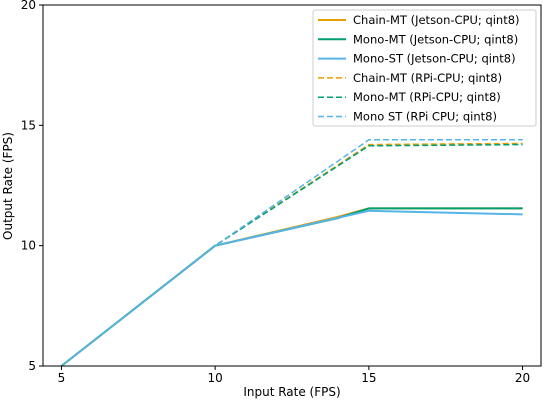  I want to click on x-axis-label: Input Rate (FPS), so click(291, 392).